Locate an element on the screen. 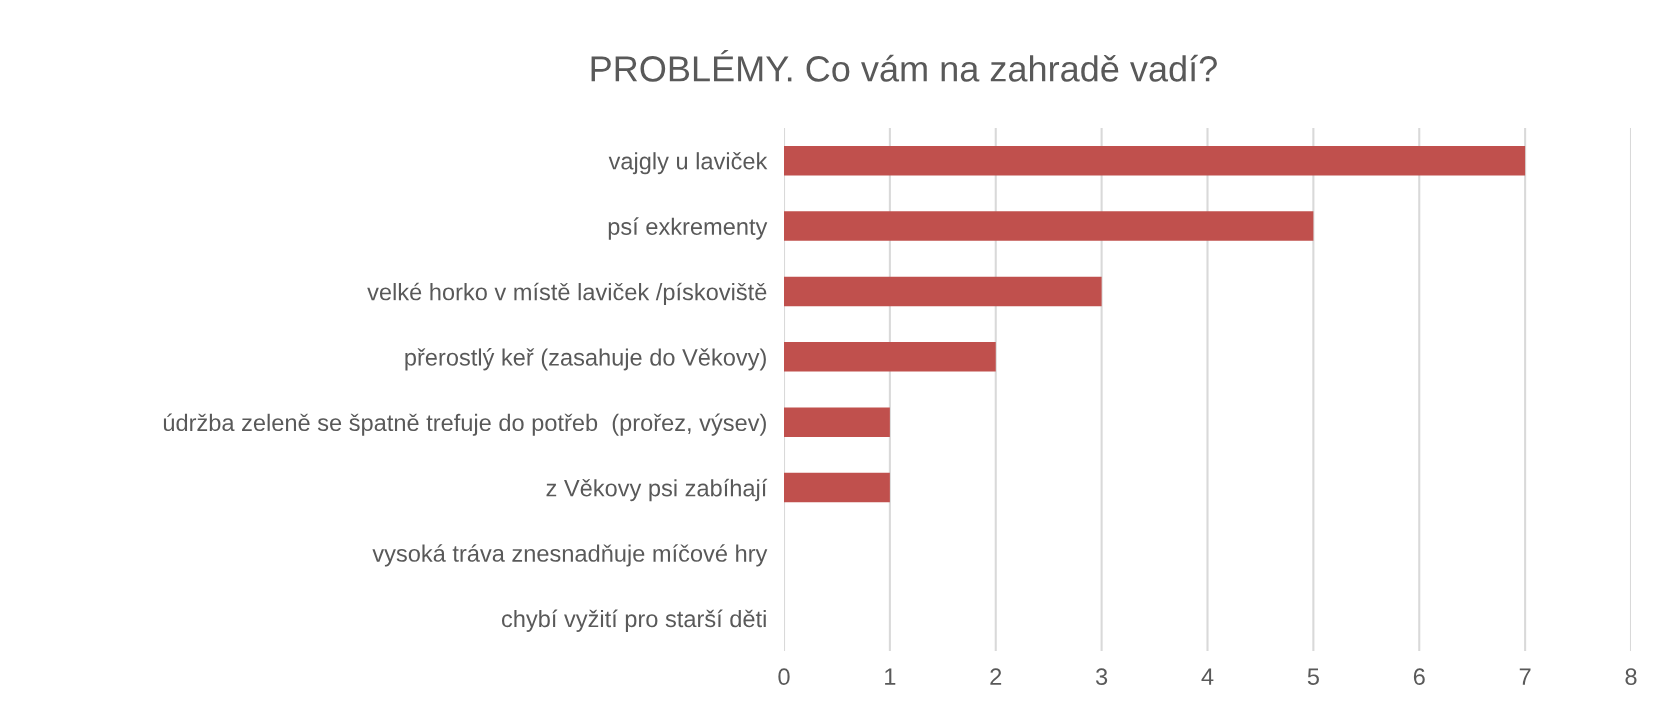 Image resolution: width=1673 pixels, height=721 pixels. y-tick-label: psí exkrementy is located at coordinates (688, 228).